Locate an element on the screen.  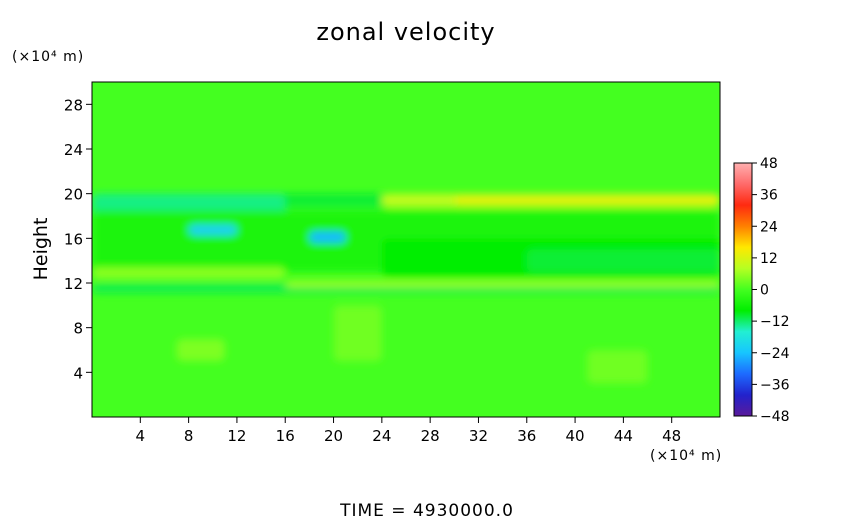
y-tick-label: 12 is located at coordinates (73, 284).